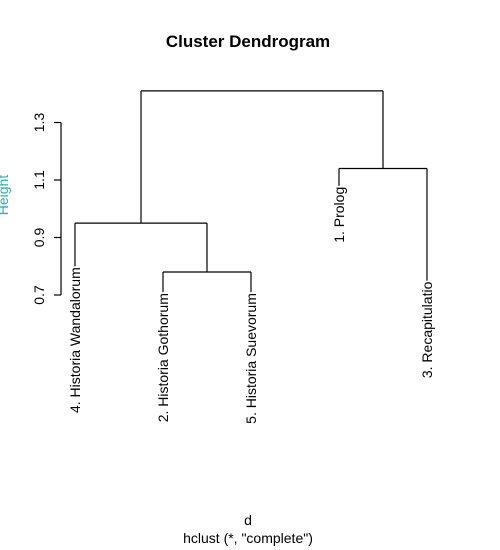  What do you see at coordinates (248, 538) in the screenshot?
I see `subtitle-method: hclust (*, "complete")` at bounding box center [248, 538].